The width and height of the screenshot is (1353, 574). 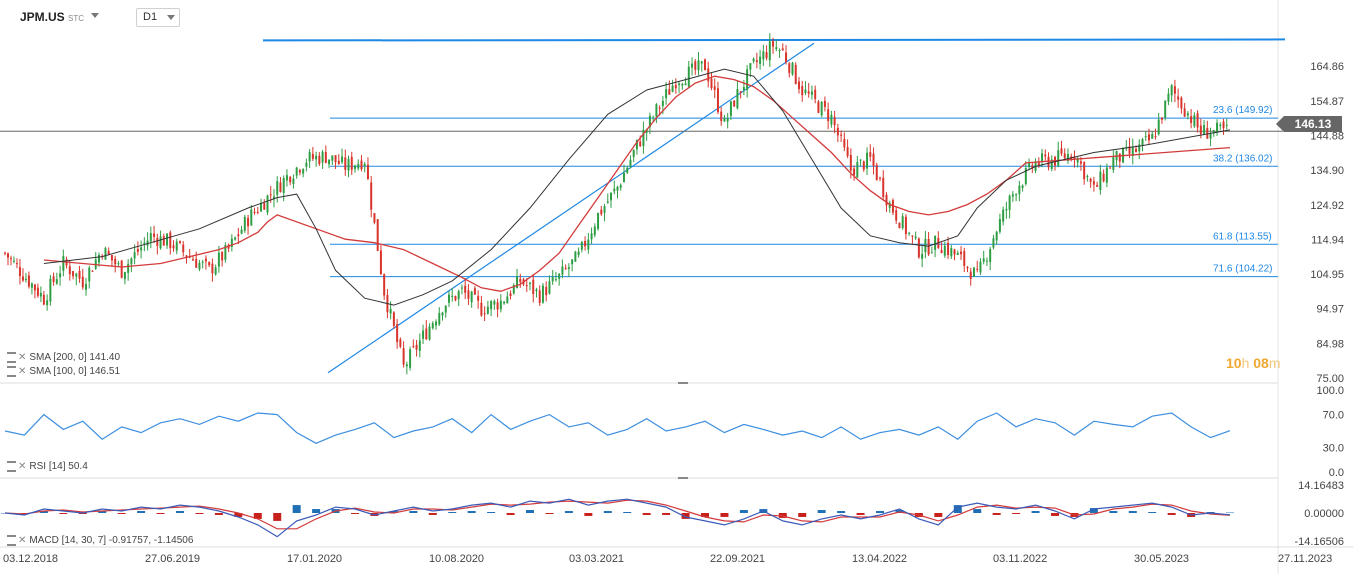 I want to click on interval-select: D1, so click(x=158, y=17).